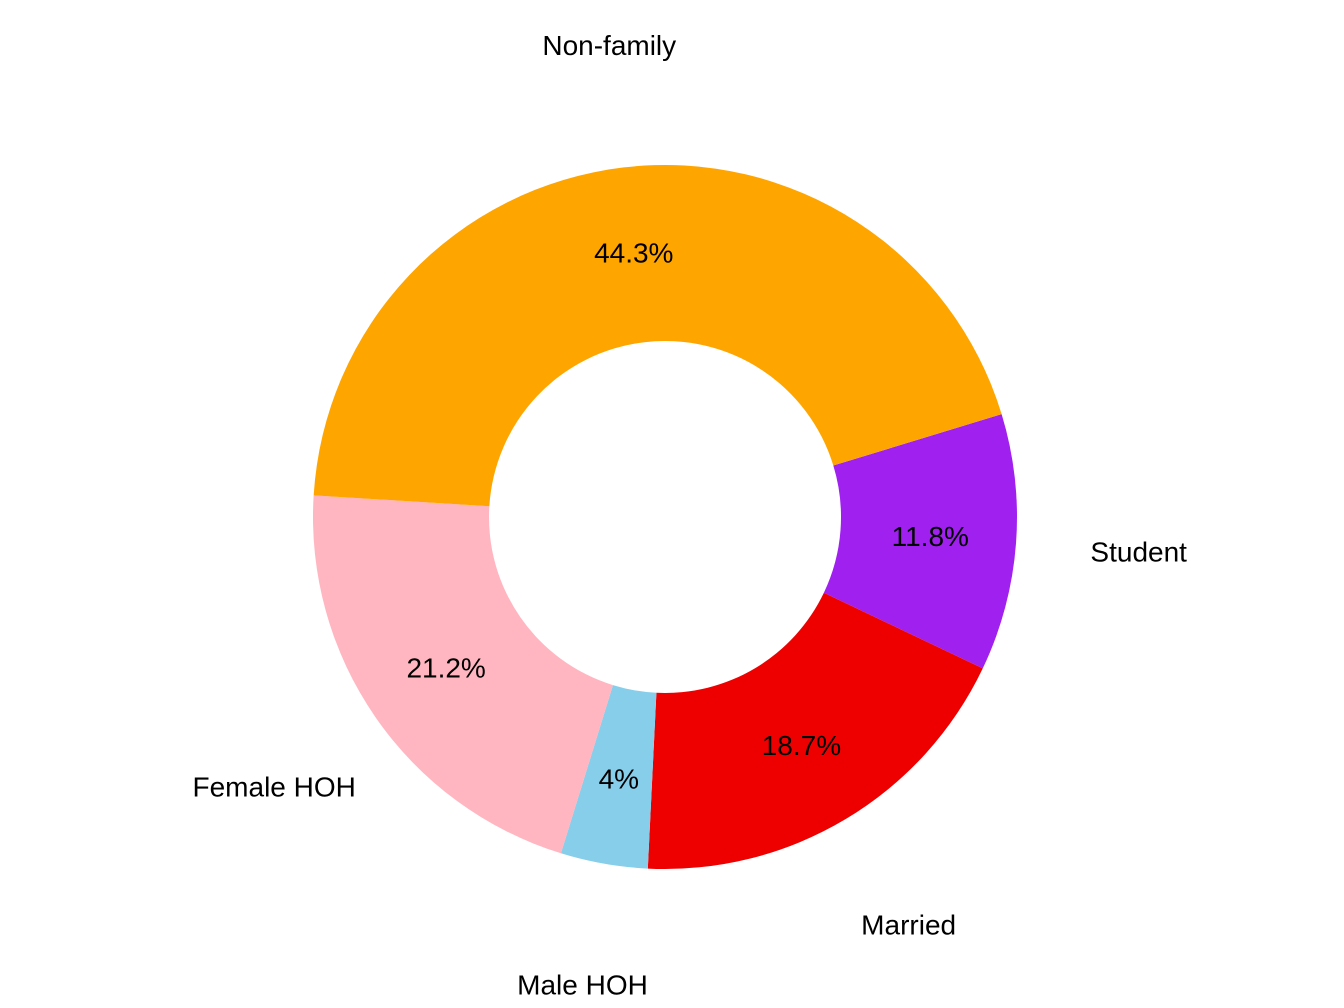 This screenshot has height=1008, width=1344. What do you see at coordinates (619, 778) in the screenshot?
I see `pct-label: 4%` at bounding box center [619, 778].